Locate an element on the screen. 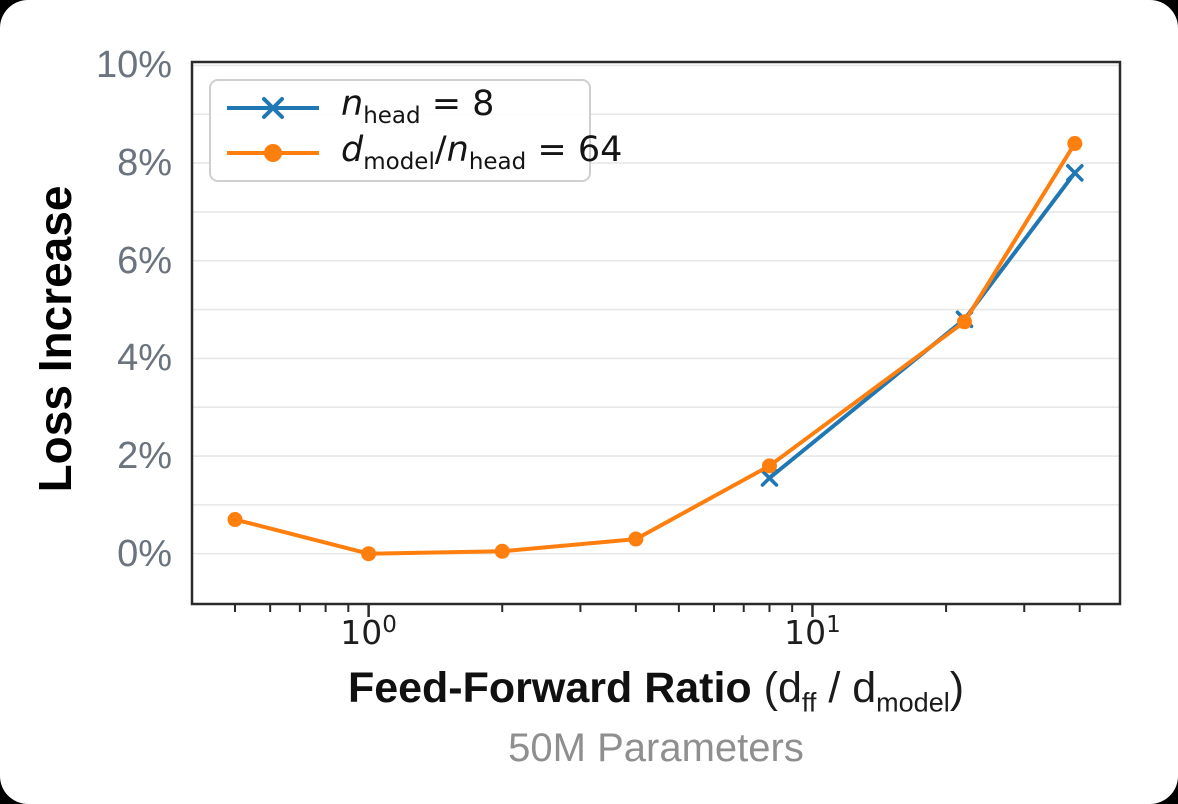 This screenshot has width=1178, height=804. legend-label: dmodel/nhead = 64 is located at coordinates (482, 152).